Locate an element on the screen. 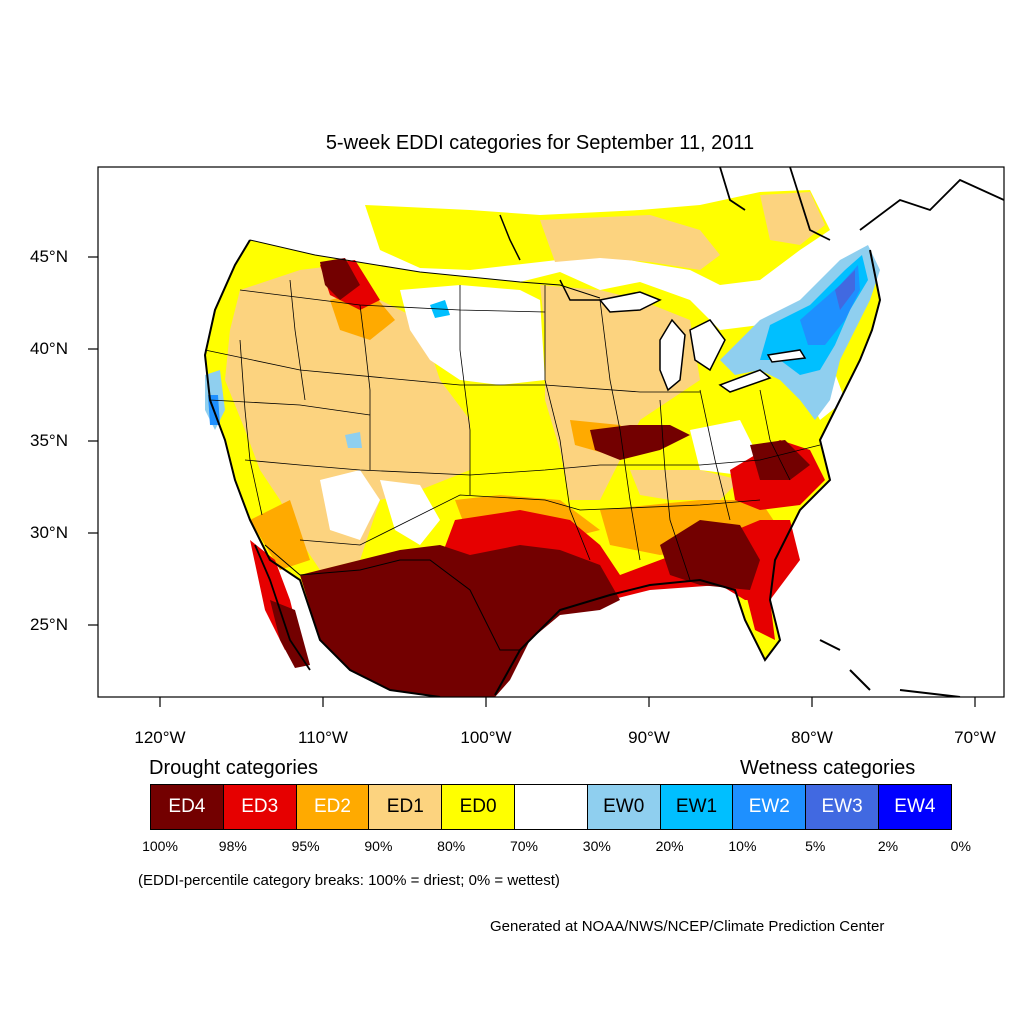  us-mexico-border is located at coordinates (392, 597).